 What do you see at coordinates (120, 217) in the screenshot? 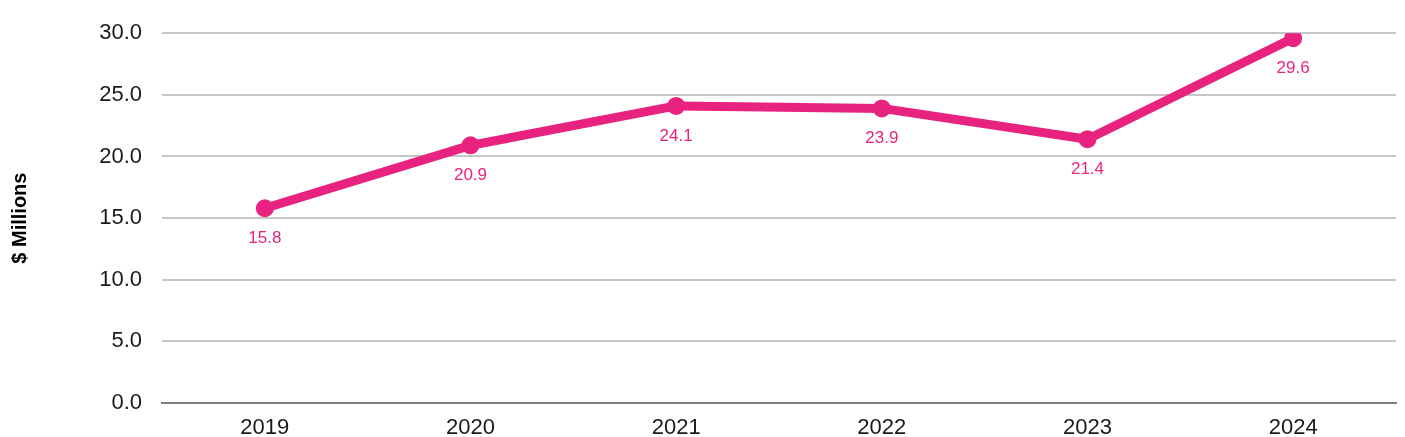
I see `y-tick-label: 15.0` at bounding box center [120, 217].